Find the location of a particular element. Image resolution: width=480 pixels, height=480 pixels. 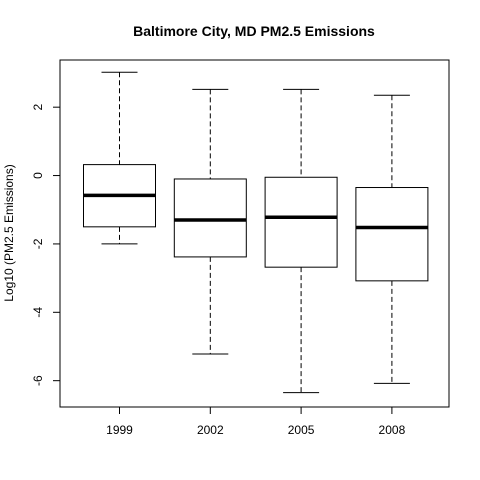

y-tick-label: -4 is located at coordinates (38, 312).